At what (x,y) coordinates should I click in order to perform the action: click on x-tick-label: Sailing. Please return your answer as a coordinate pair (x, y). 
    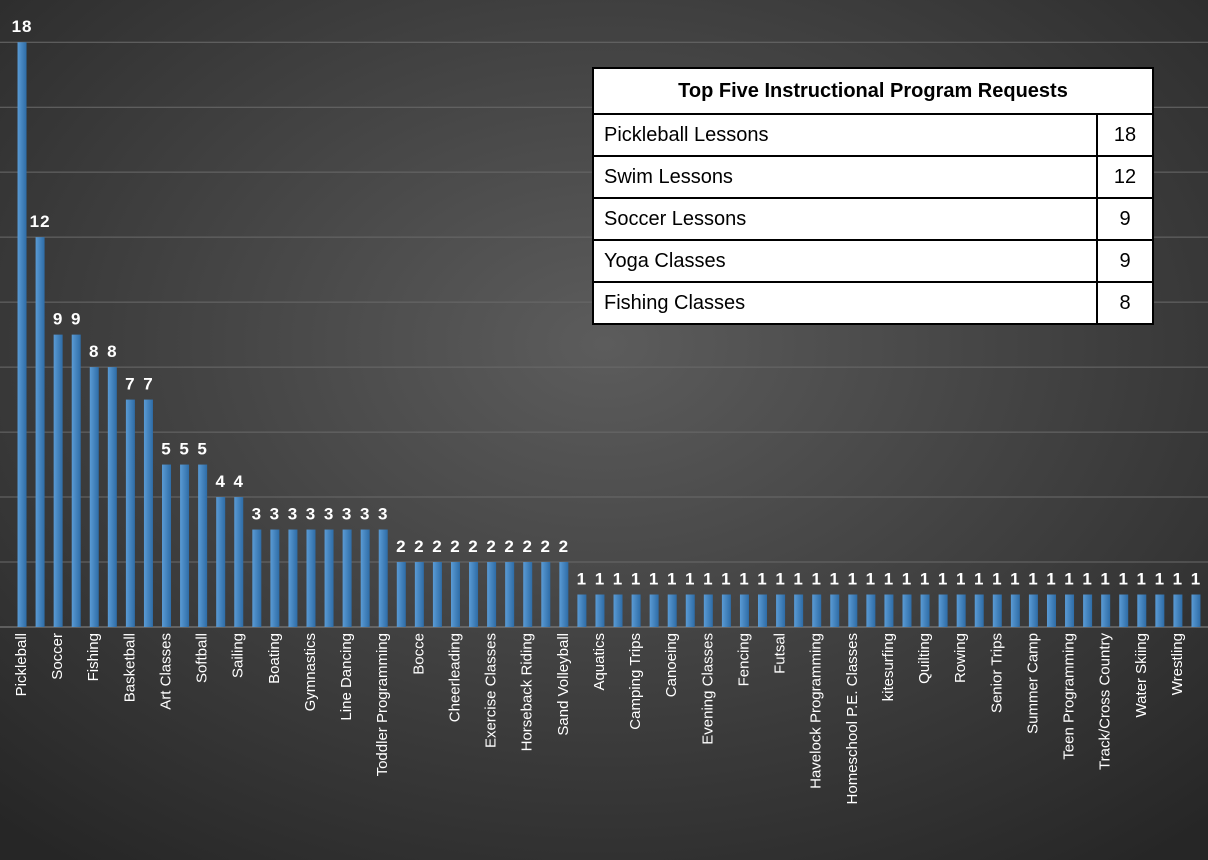
    Looking at the image, I should click on (238, 655).